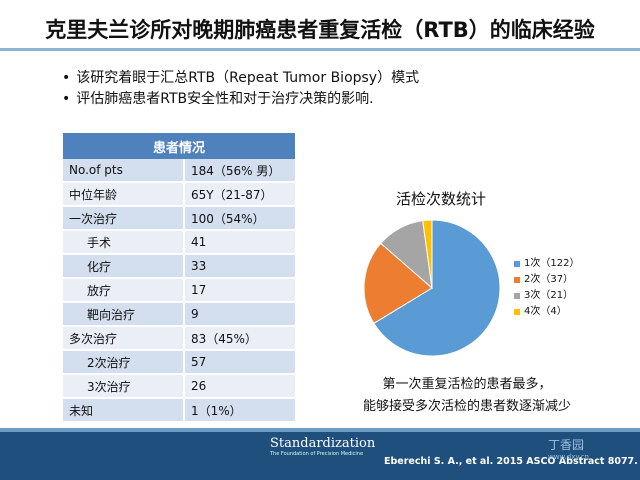 Image resolution: width=640 pixels, height=480 pixels. Describe the element at coordinates (320, 30) in the screenshot. I see `slide-title: 克里夫兰诊所对晚期肺癌患者重复活检（RTB）的临床经验` at that location.